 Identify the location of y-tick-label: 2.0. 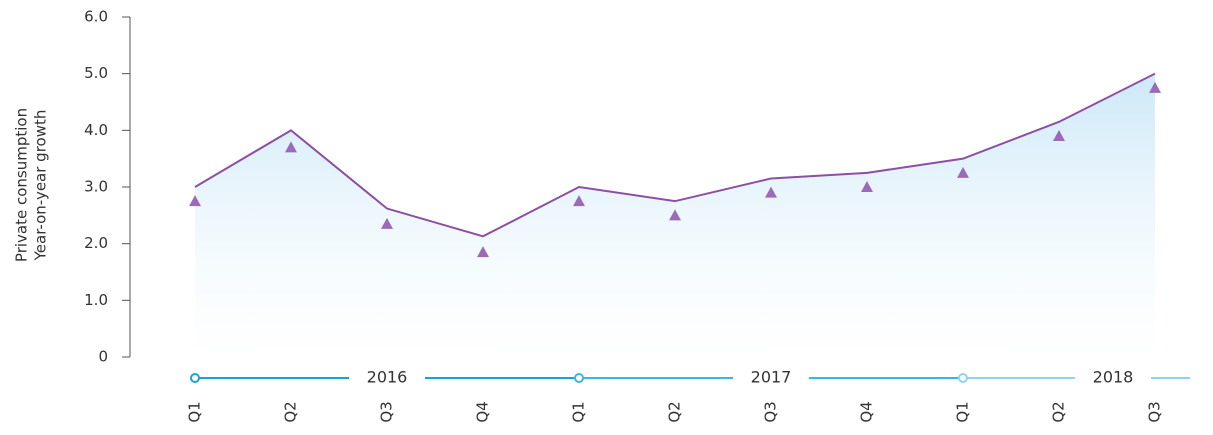
(96, 243).